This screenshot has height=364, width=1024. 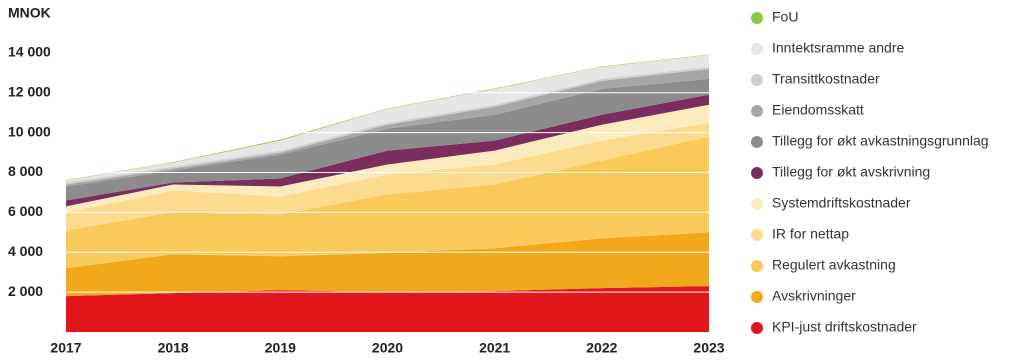 I want to click on x-tick-label: 2021, so click(x=494, y=348).